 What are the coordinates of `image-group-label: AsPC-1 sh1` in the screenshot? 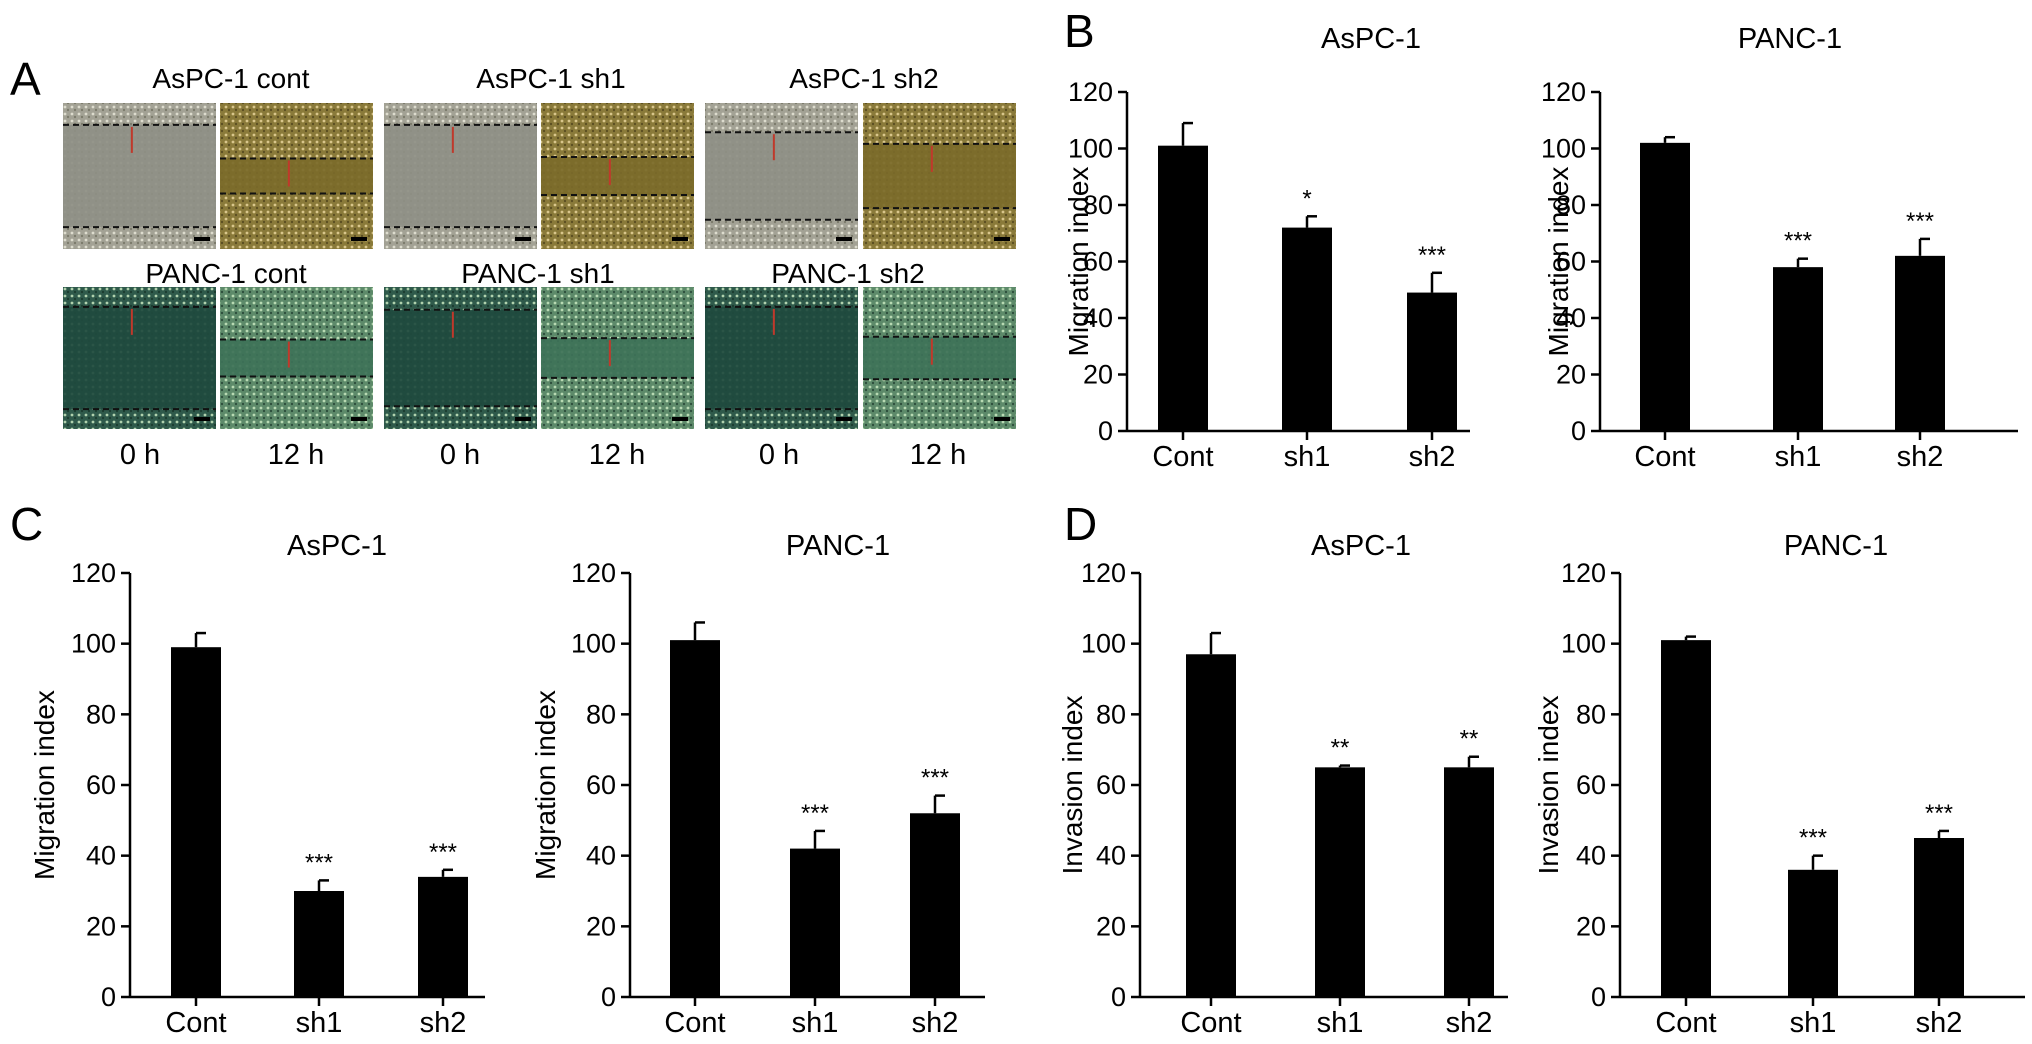 It's located at (550, 78).